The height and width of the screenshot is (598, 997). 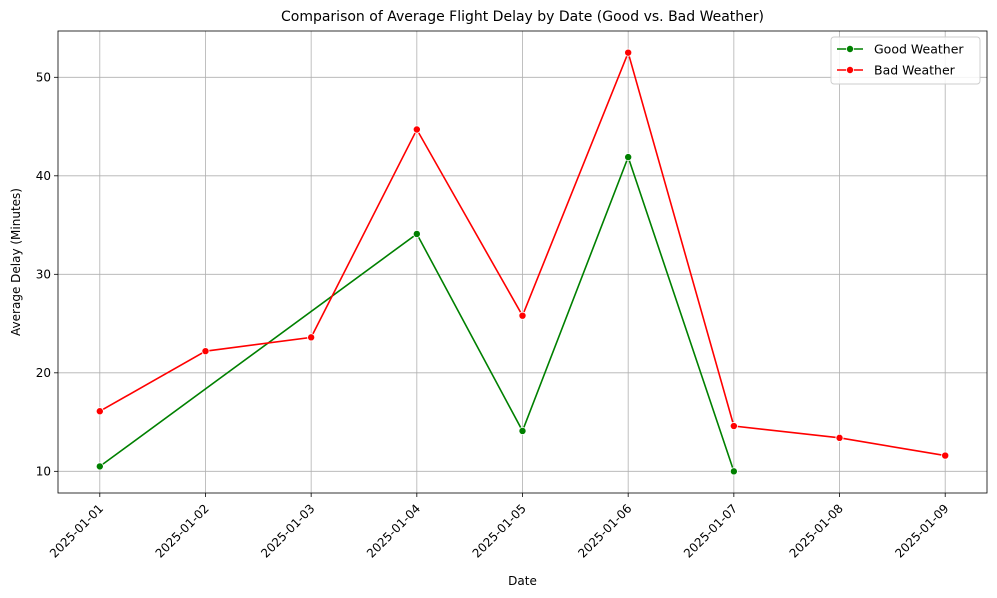 What do you see at coordinates (915, 70) in the screenshot?
I see `legend-label: Bad Weather` at bounding box center [915, 70].